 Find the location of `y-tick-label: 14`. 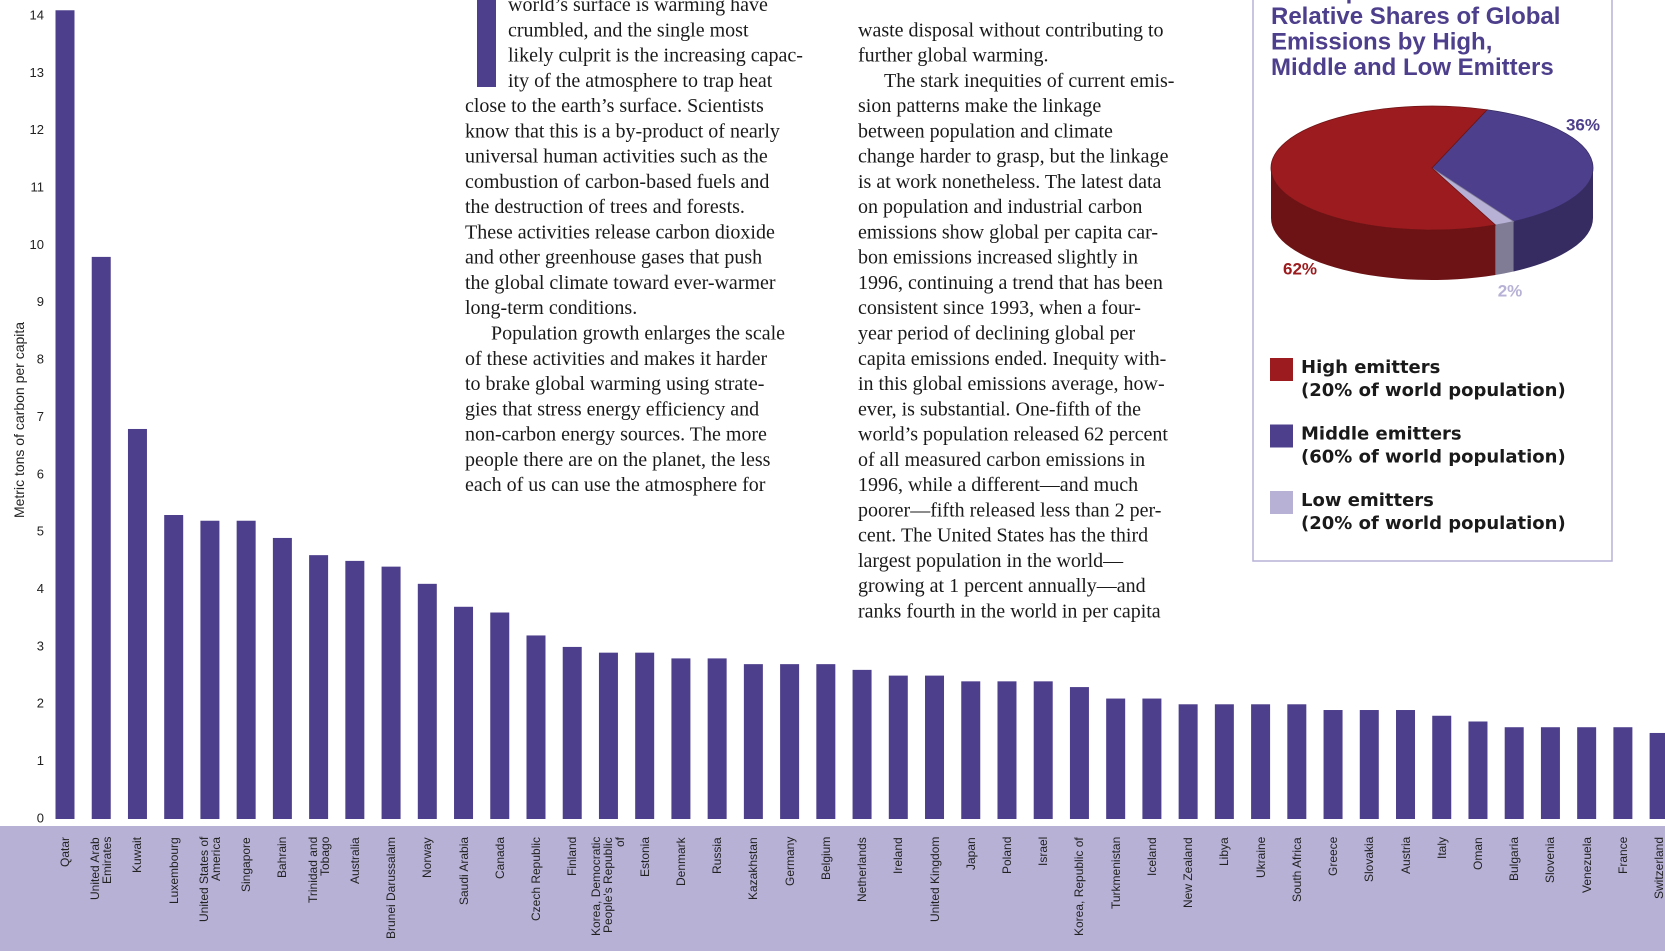

y-tick-label: 14 is located at coordinates (37, 14).